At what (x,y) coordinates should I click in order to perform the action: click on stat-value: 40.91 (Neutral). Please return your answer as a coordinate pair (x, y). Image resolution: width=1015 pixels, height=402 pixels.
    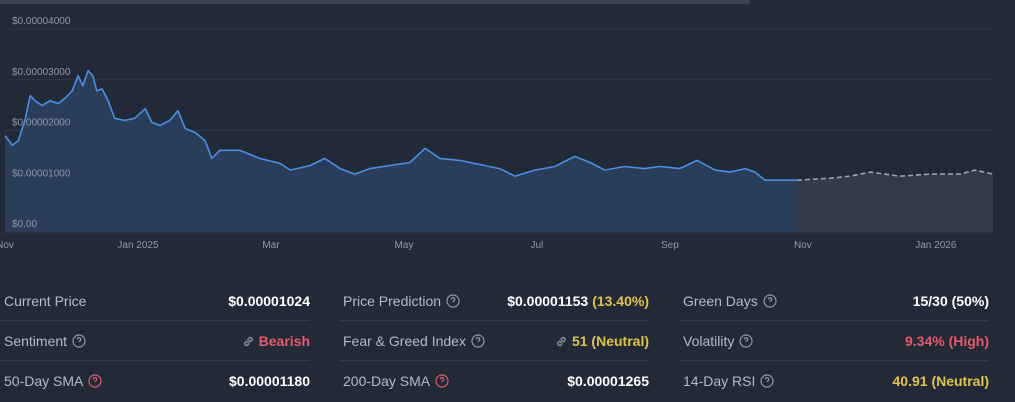
    Looking at the image, I should click on (941, 381).